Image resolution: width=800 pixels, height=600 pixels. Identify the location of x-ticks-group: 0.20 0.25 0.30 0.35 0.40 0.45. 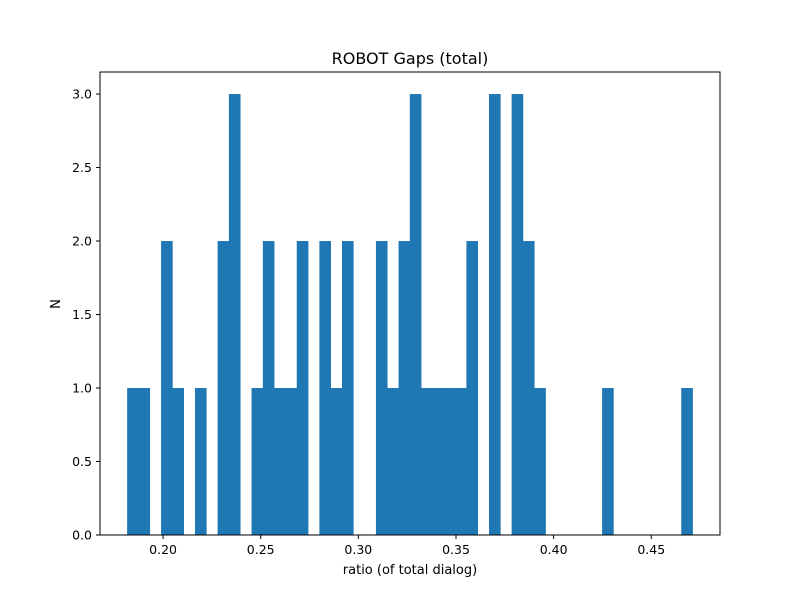
(407, 546).